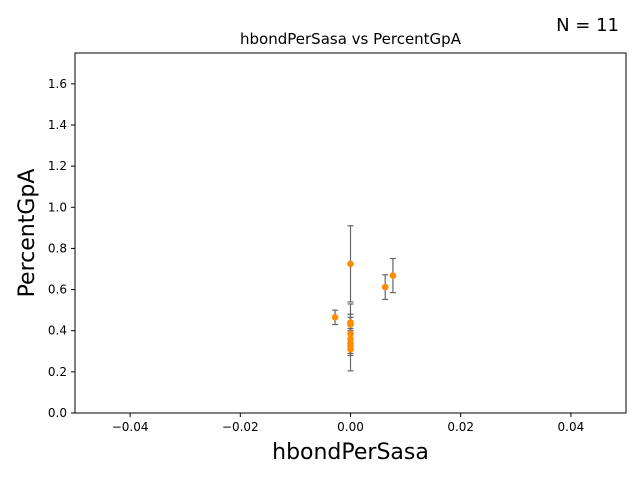 The height and width of the screenshot is (480, 640). What do you see at coordinates (57, 207) in the screenshot?
I see `y-tick-label: 1.0` at bounding box center [57, 207].